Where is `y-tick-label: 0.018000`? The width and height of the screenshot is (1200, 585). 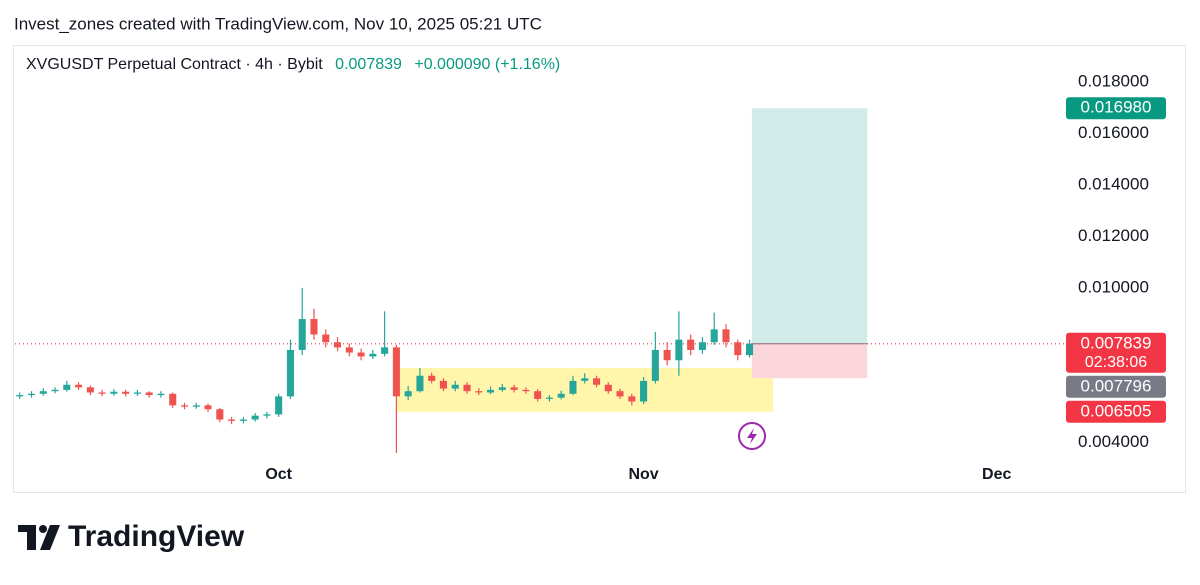
y-tick-label: 0.018000 is located at coordinates (1113, 80).